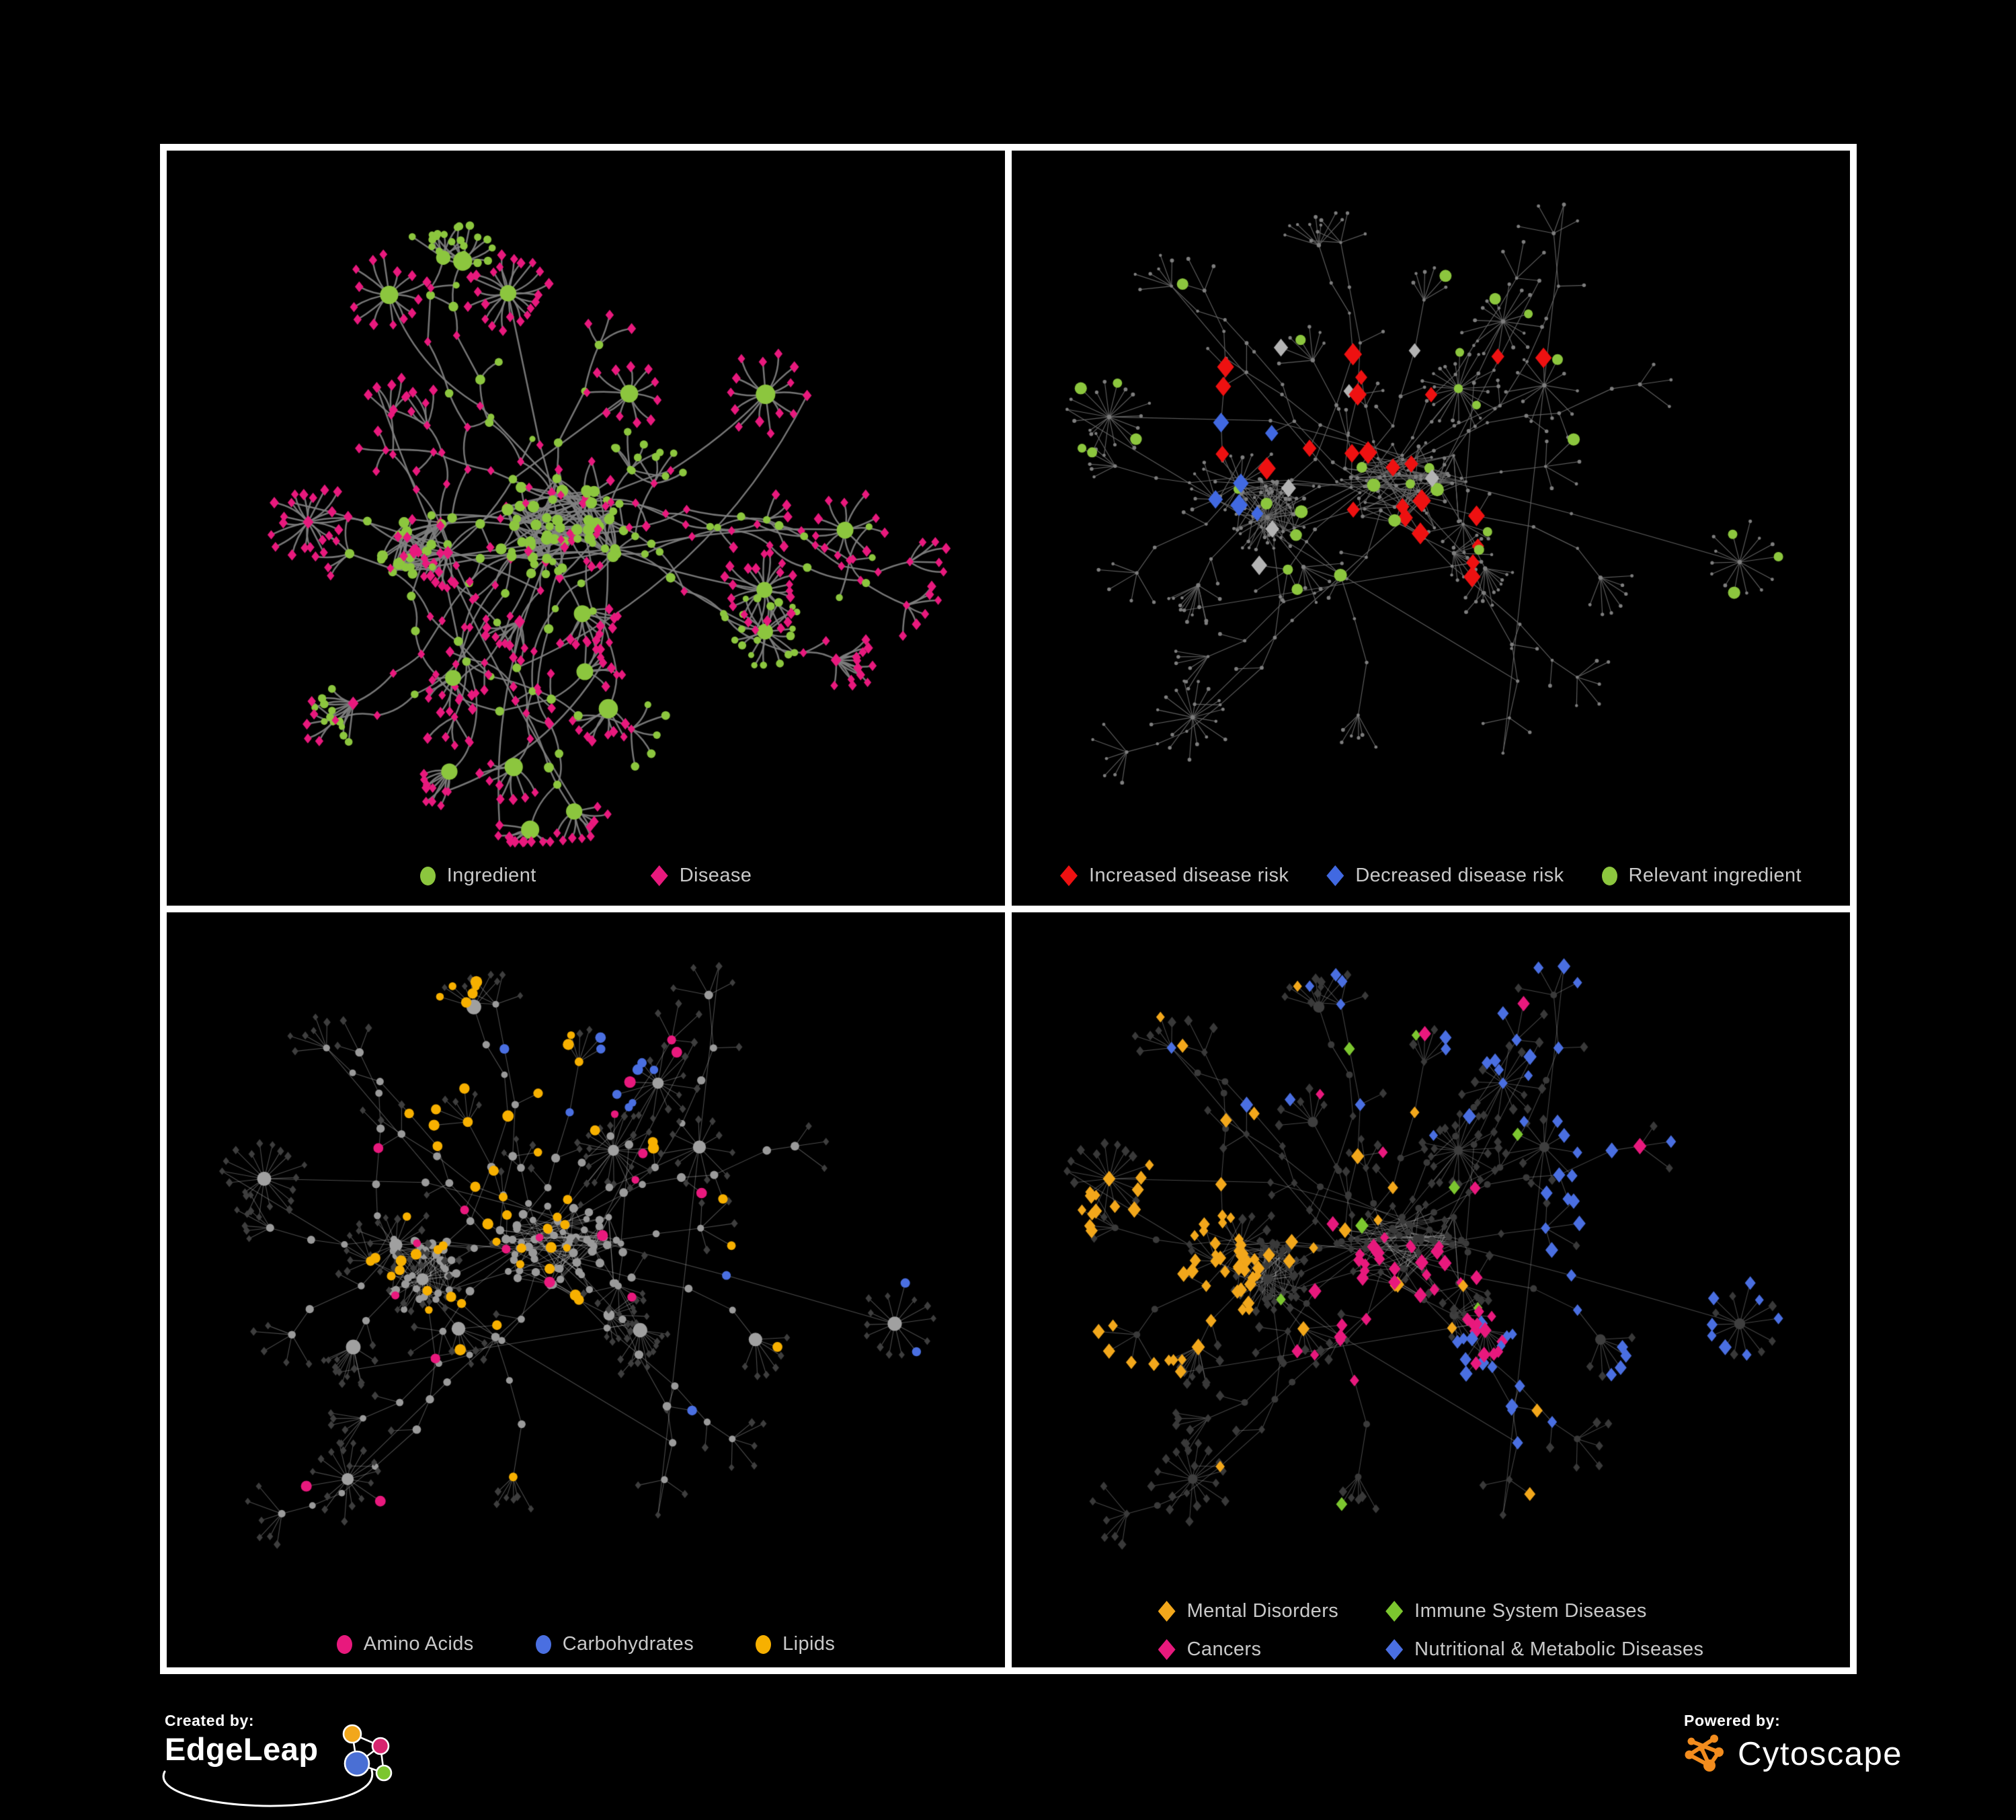  Describe the element at coordinates (586, 876) in the screenshot. I see `legend-ingredient-disease: Ingredient Disease` at that location.